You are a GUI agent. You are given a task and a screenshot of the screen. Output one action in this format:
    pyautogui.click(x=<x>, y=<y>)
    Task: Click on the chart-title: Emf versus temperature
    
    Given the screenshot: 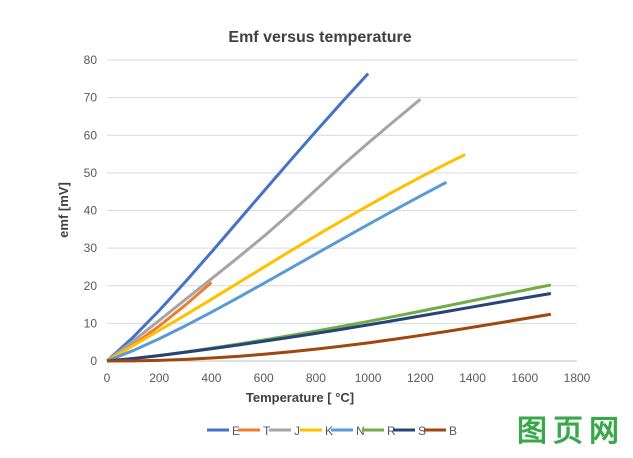 What is the action you would take?
    pyautogui.click(x=319, y=37)
    